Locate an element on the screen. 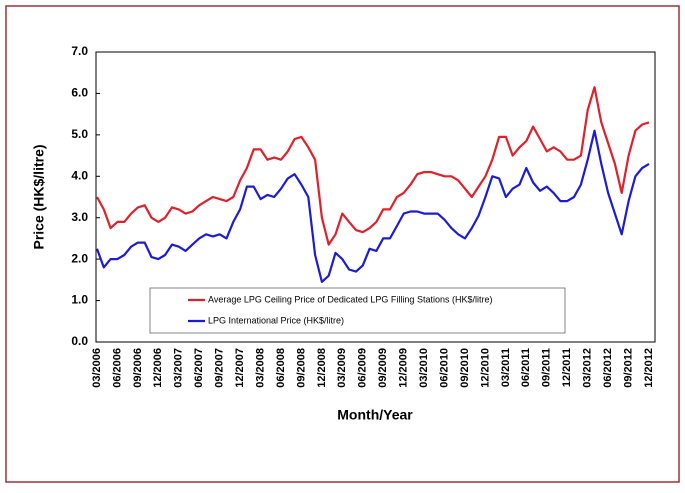 This screenshot has height=493, width=685. y-tick-label: 3.0 is located at coordinates (79, 217).